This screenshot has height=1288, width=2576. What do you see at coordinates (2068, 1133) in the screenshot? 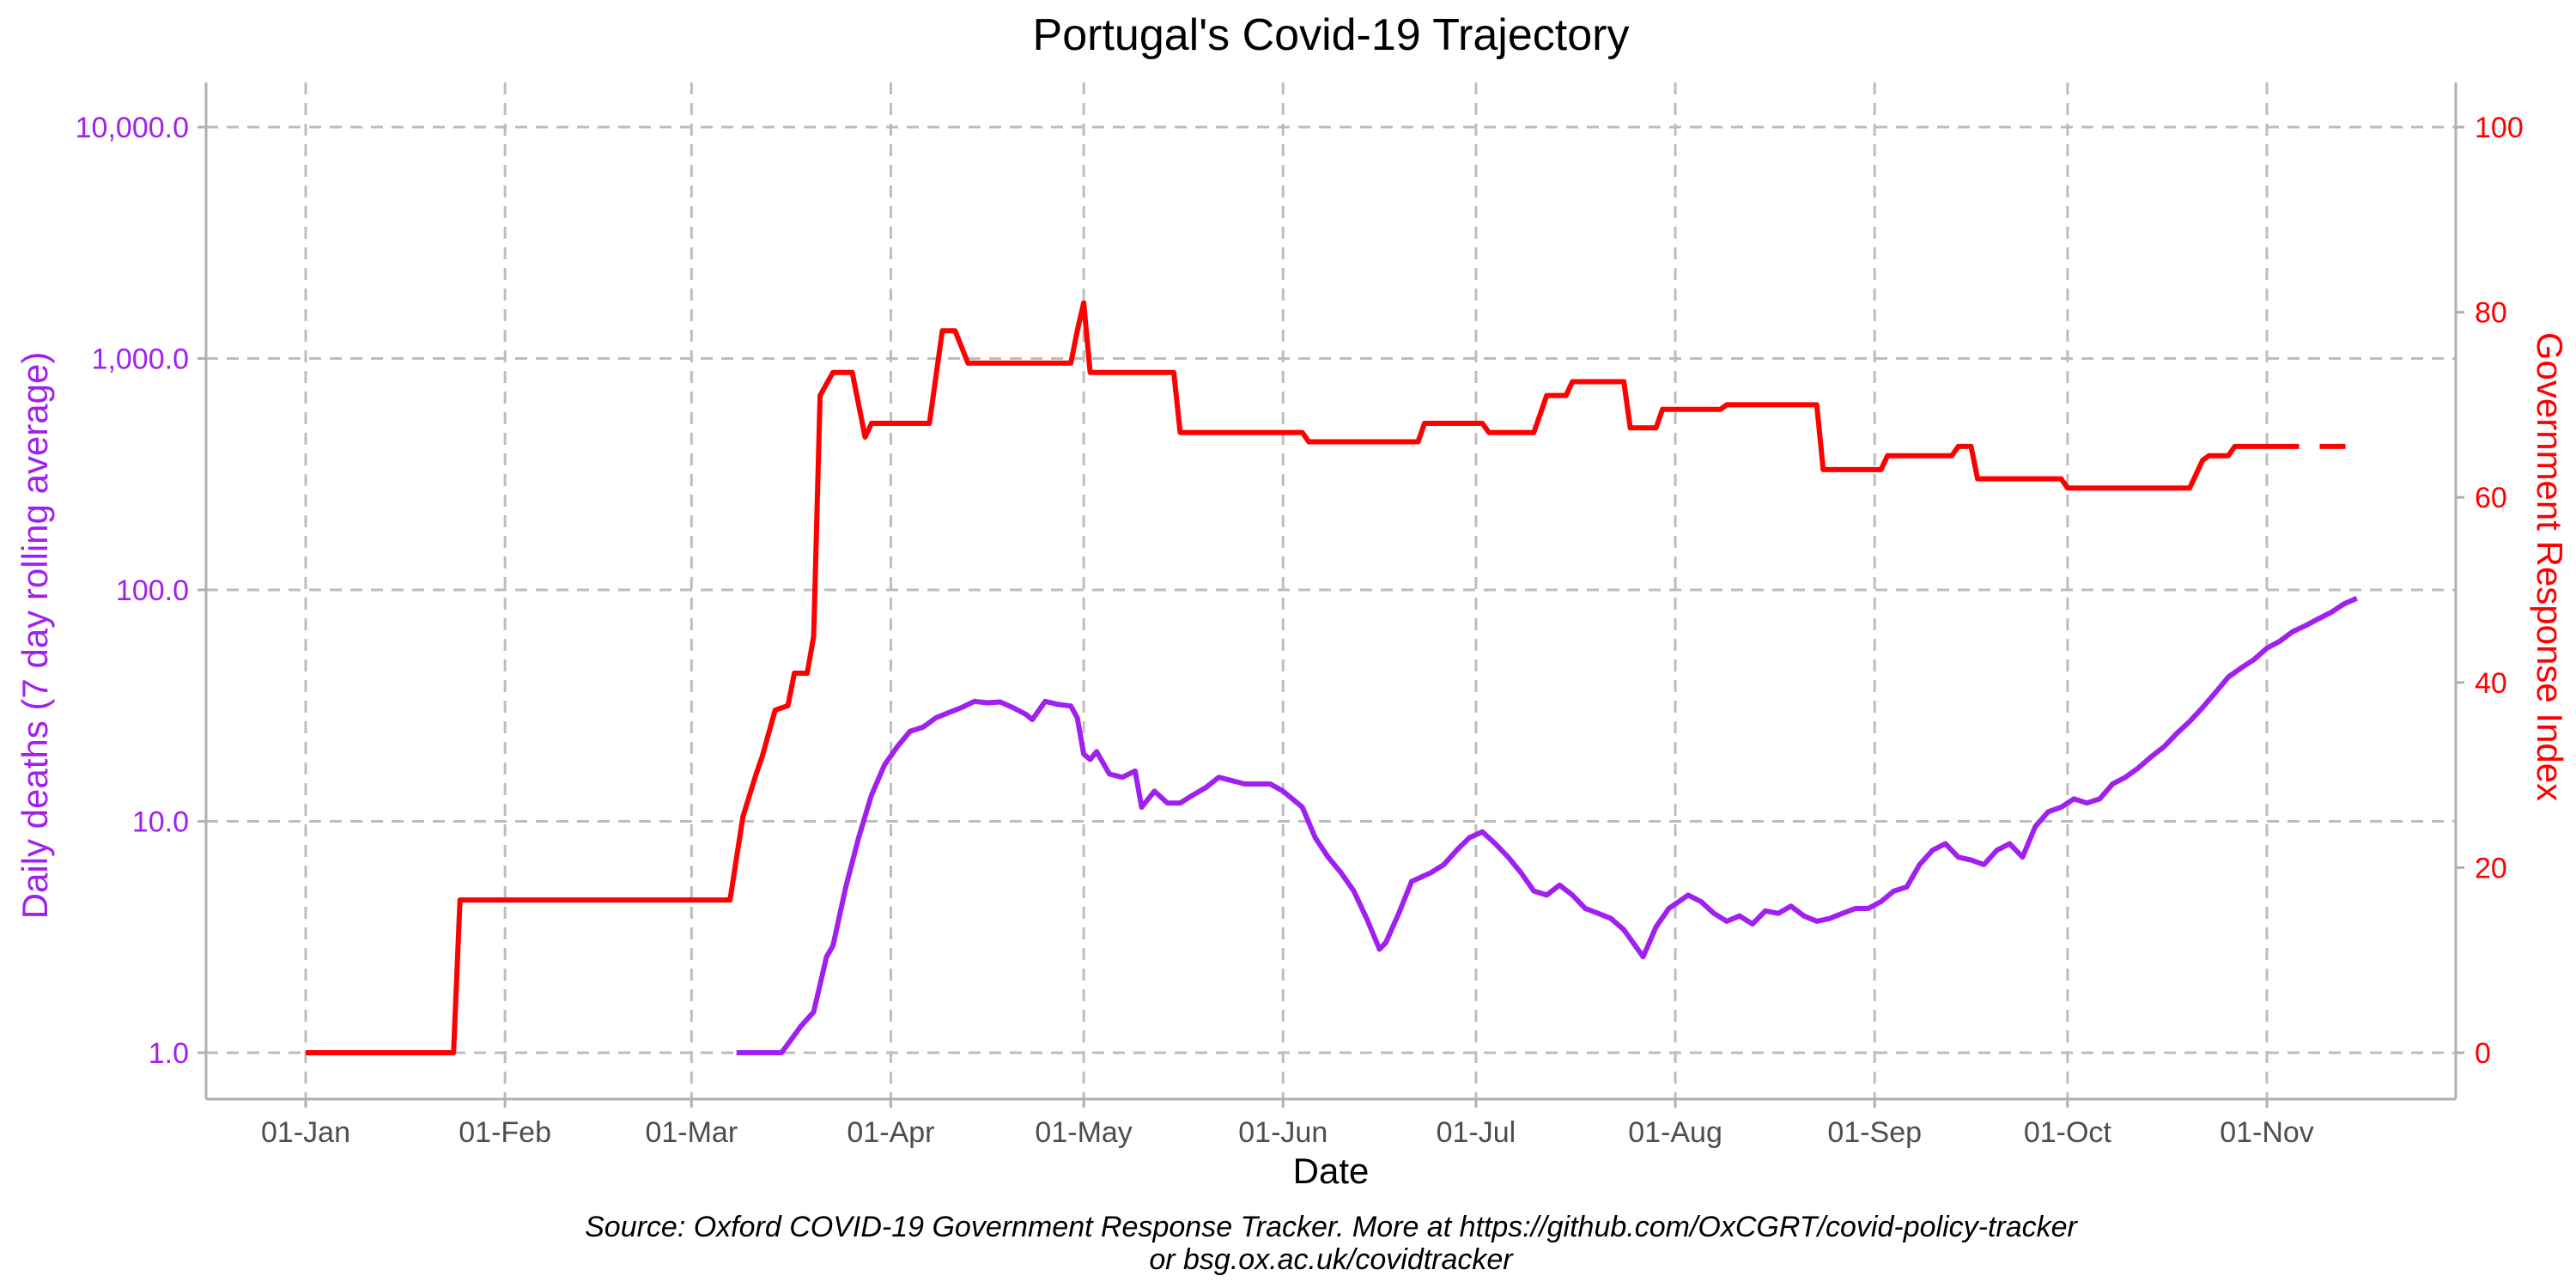
I see `tick-label-x: 01-Oct` at bounding box center [2068, 1133].